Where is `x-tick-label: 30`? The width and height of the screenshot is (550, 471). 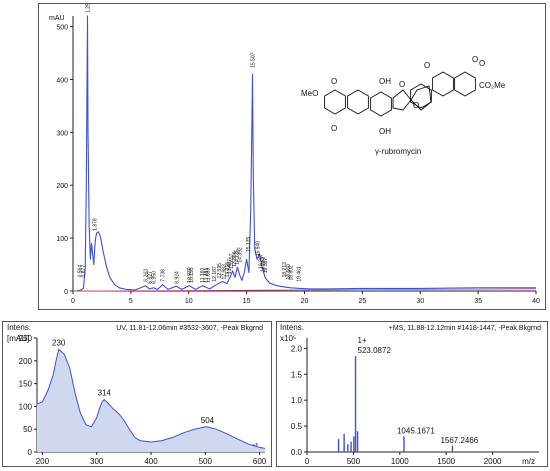
x-tick-label: 30 is located at coordinates (420, 301).